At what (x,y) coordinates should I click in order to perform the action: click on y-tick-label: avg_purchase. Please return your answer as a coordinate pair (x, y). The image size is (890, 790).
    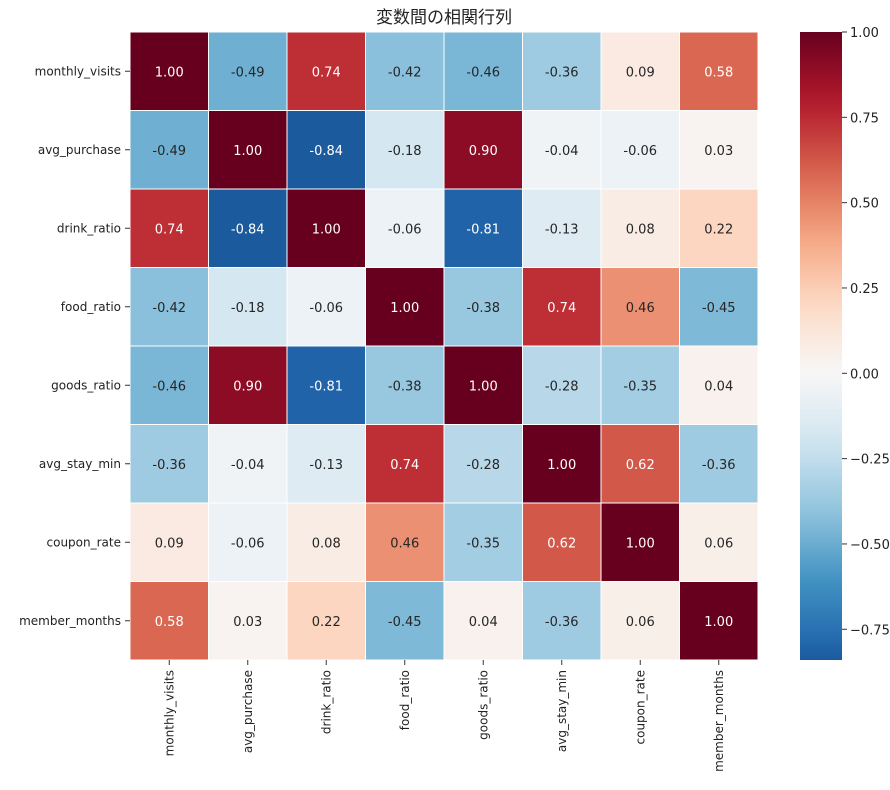
    Looking at the image, I should click on (79, 150).